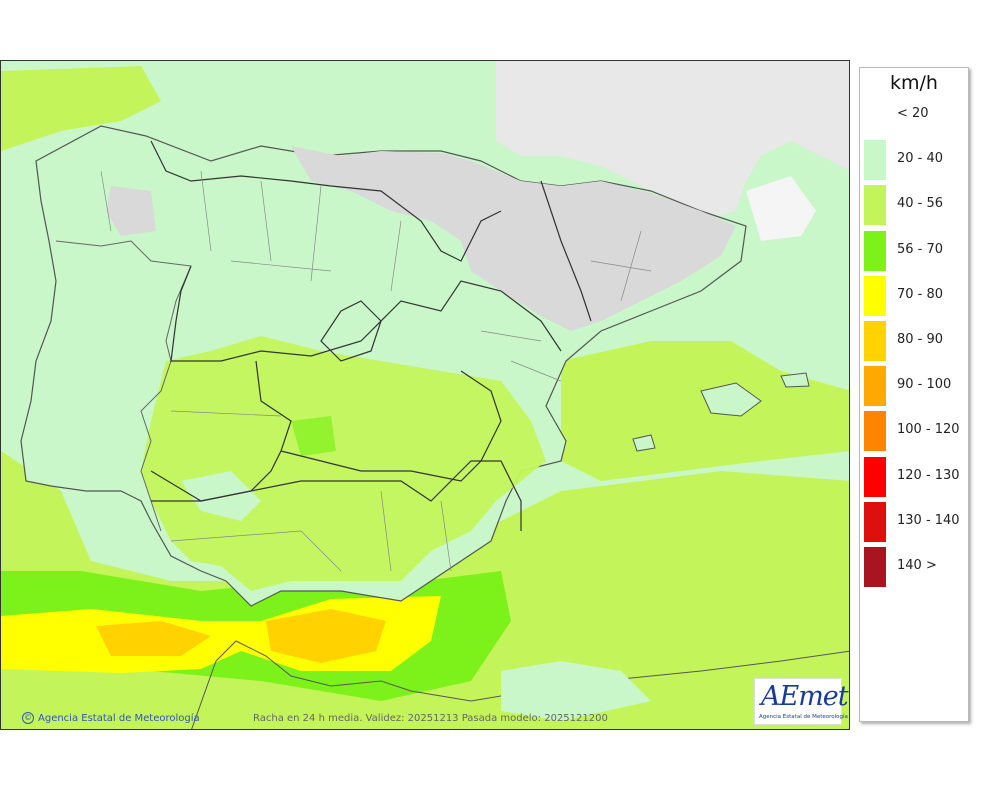 The width and height of the screenshot is (1000, 790). What do you see at coordinates (351, 331) in the screenshot?
I see `region-border-madrid` at bounding box center [351, 331].